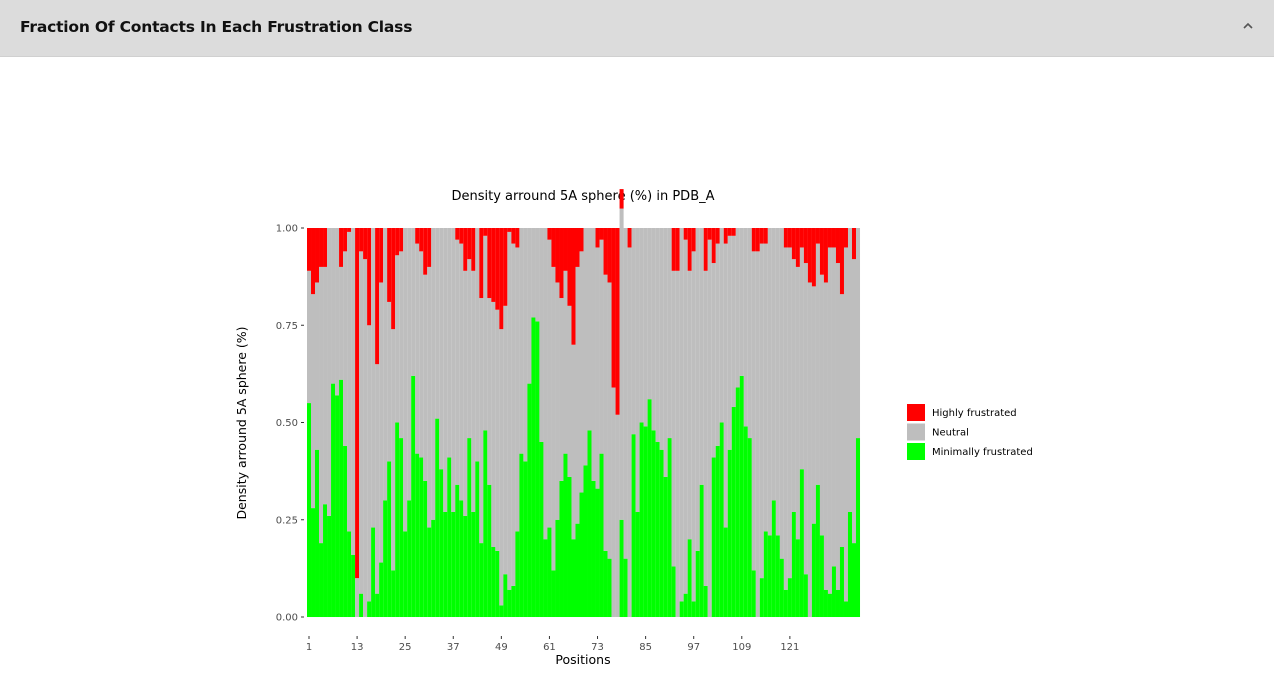 Image resolution: width=1274 pixels, height=695 pixels. I want to click on legend-label: Neutral, so click(950, 433).